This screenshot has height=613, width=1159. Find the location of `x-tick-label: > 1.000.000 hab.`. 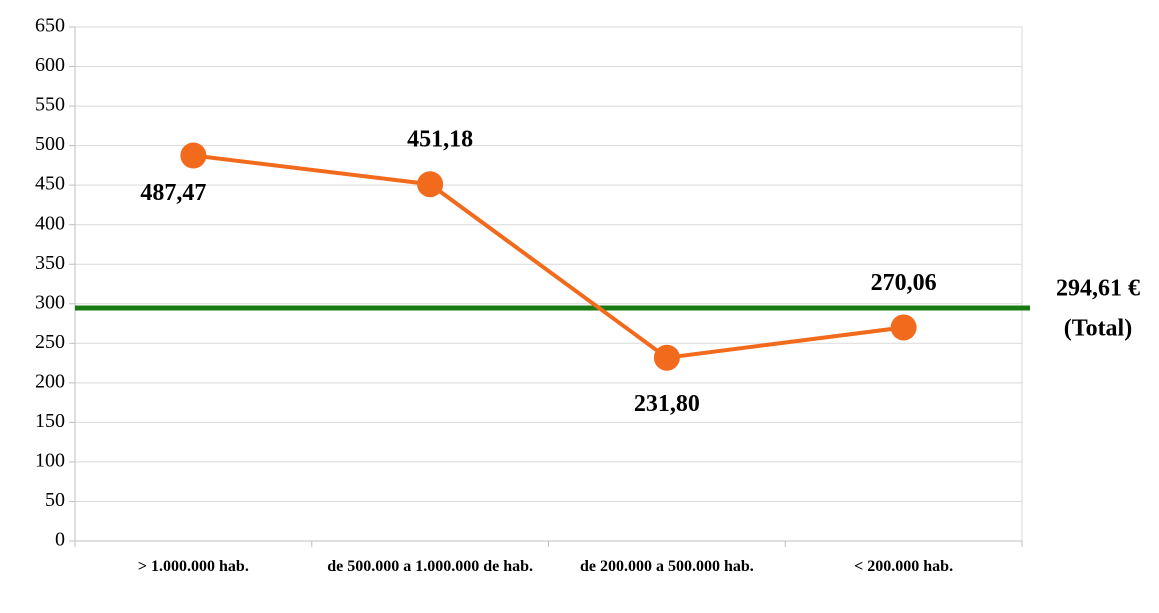

x-tick-label: > 1.000.000 hab. is located at coordinates (193, 566).